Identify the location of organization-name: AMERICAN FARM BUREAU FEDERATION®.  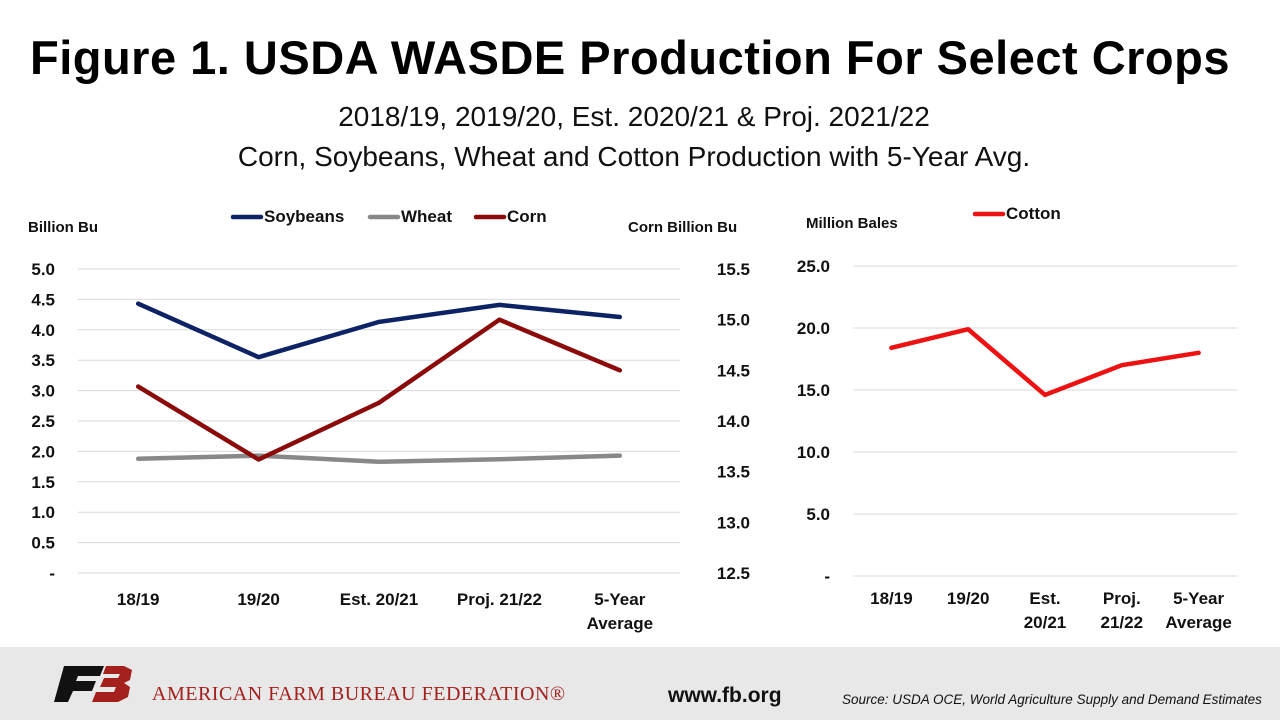
(359, 694).